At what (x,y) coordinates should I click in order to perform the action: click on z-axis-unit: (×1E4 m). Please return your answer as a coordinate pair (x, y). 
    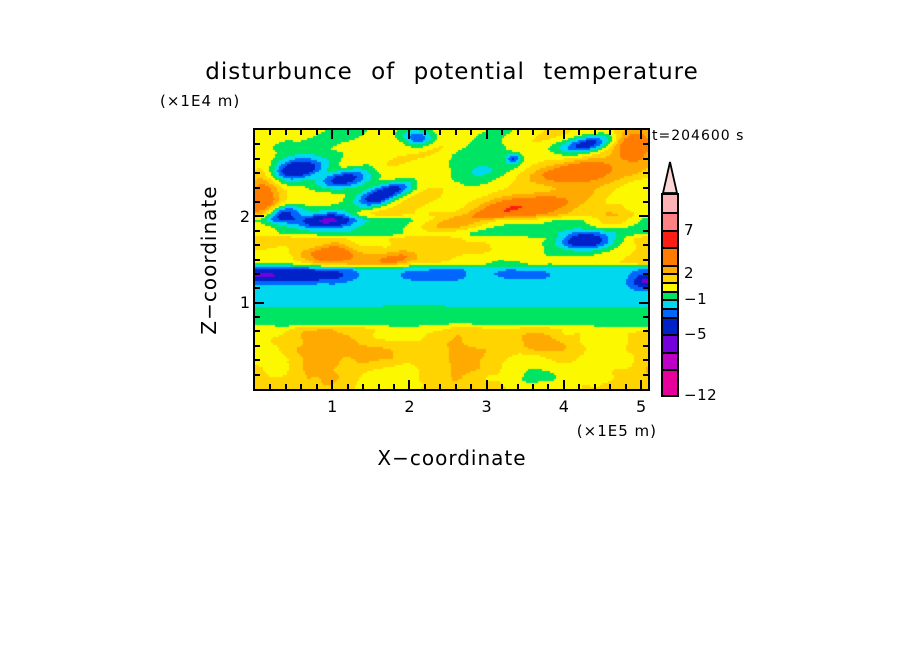
    Looking at the image, I should click on (200, 101).